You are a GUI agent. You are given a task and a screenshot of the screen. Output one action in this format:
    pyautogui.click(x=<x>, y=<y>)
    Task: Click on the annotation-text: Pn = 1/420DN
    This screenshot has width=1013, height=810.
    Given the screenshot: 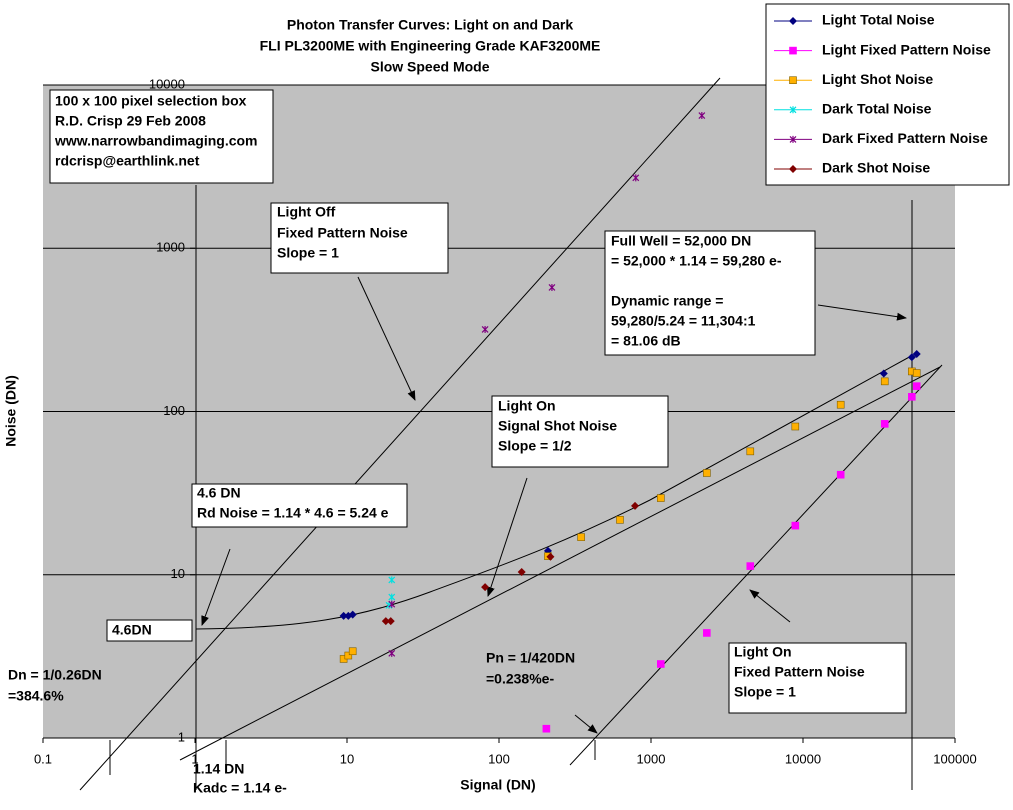 What is the action you would take?
    pyautogui.click(x=530, y=658)
    